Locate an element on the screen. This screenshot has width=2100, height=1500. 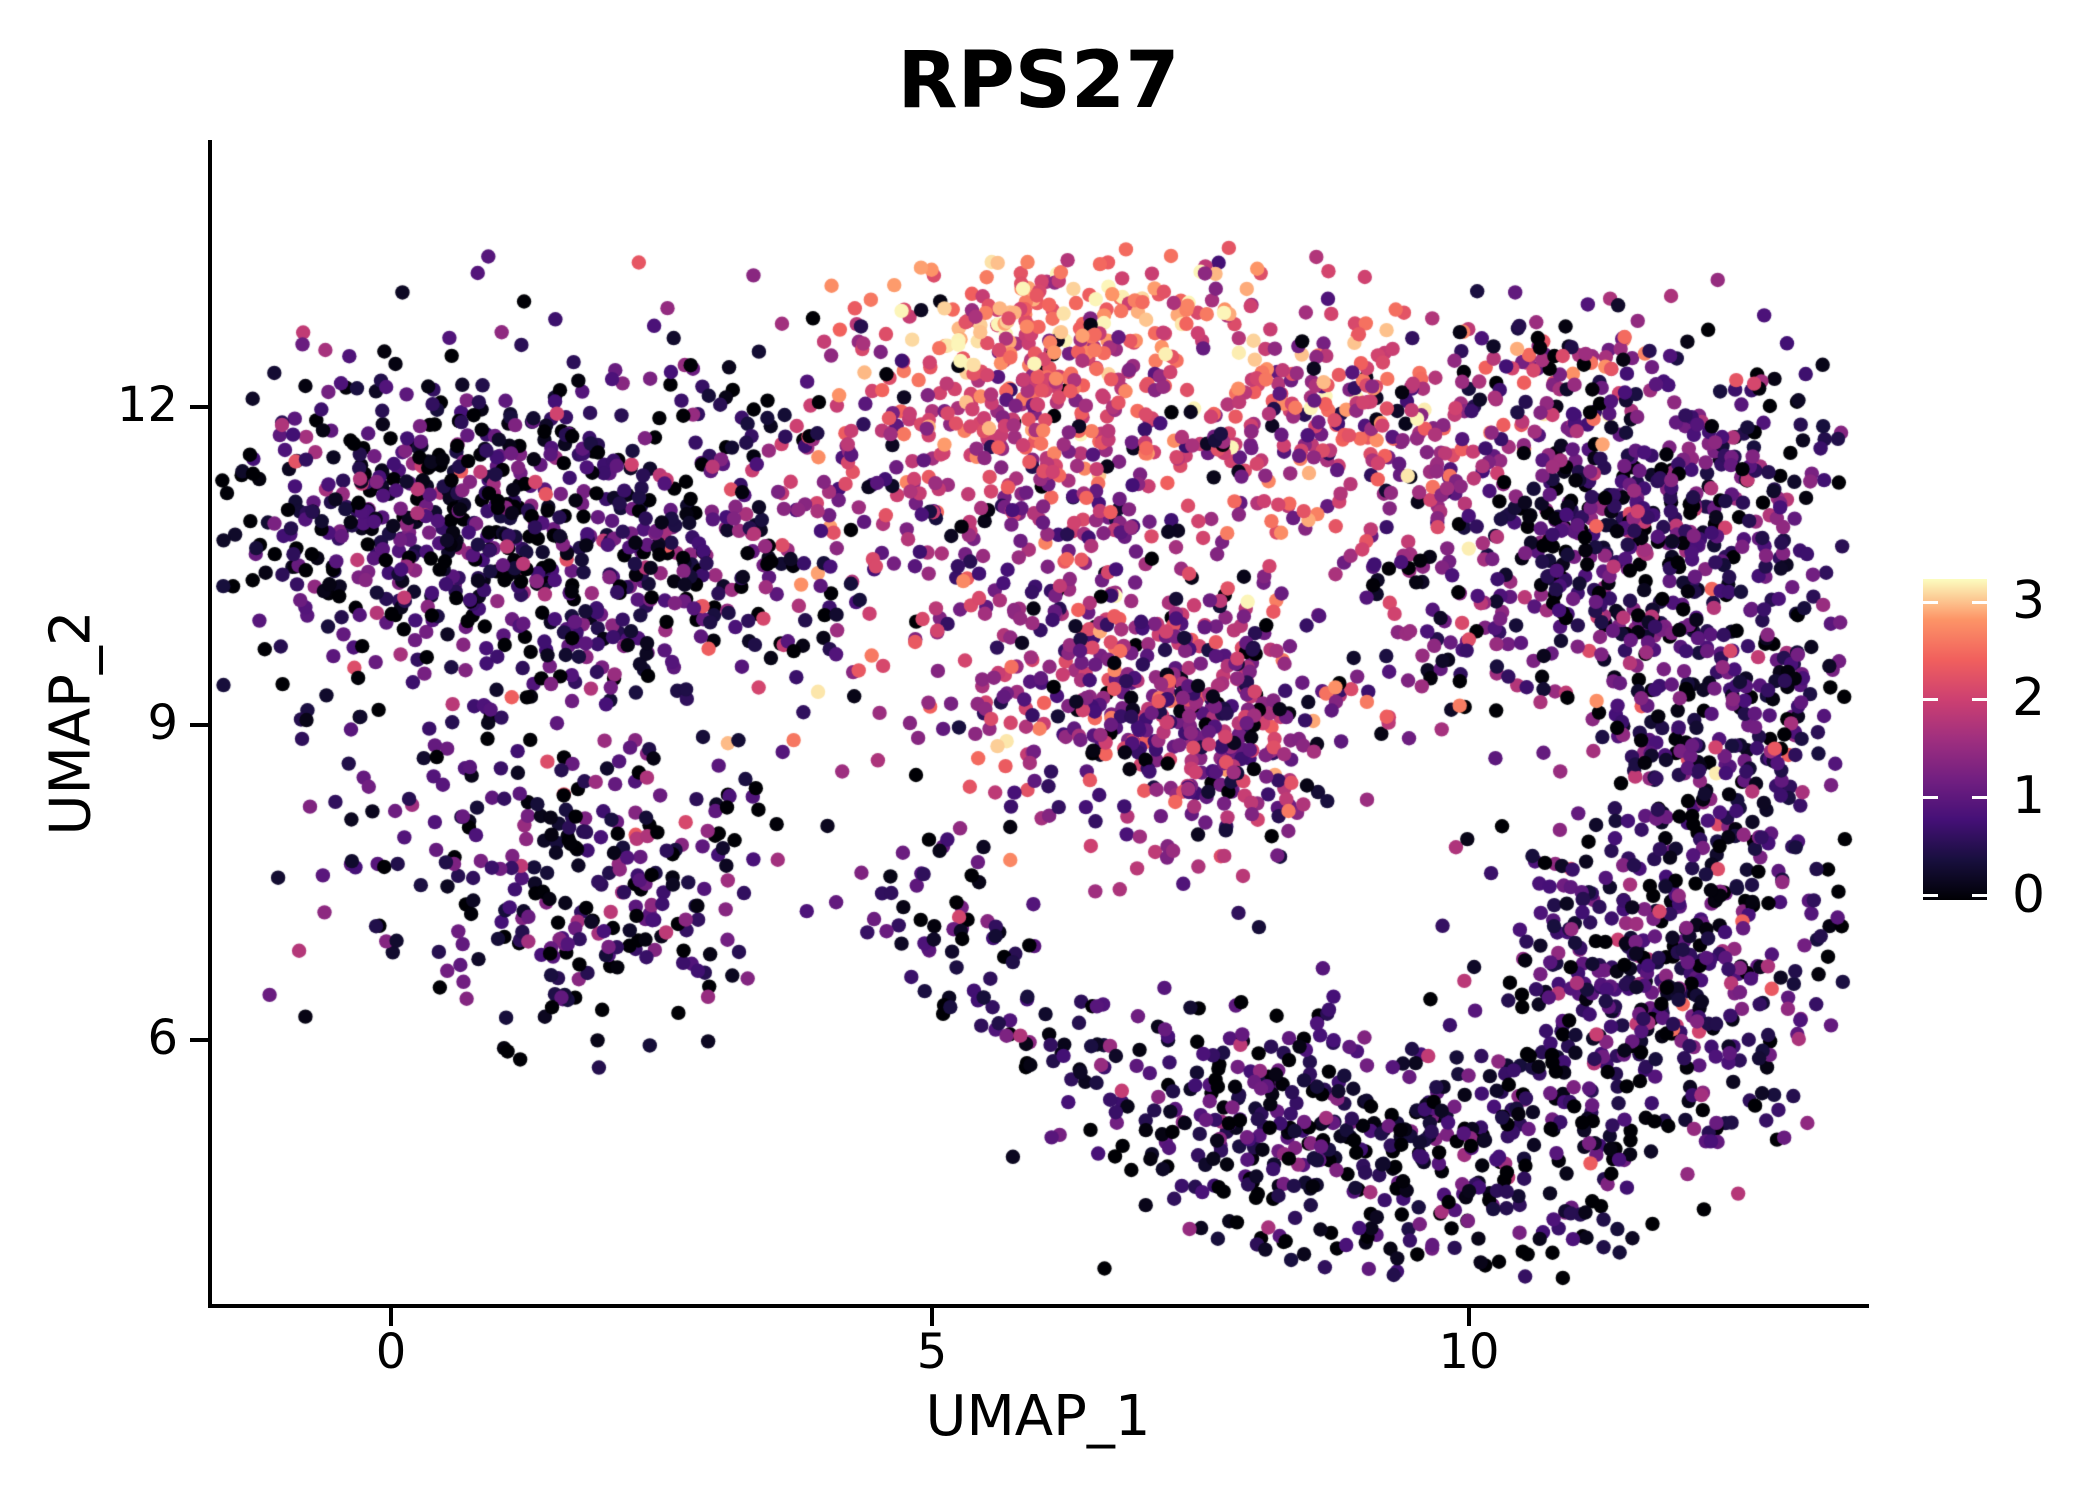
y-axis-line is located at coordinates (210, 724).